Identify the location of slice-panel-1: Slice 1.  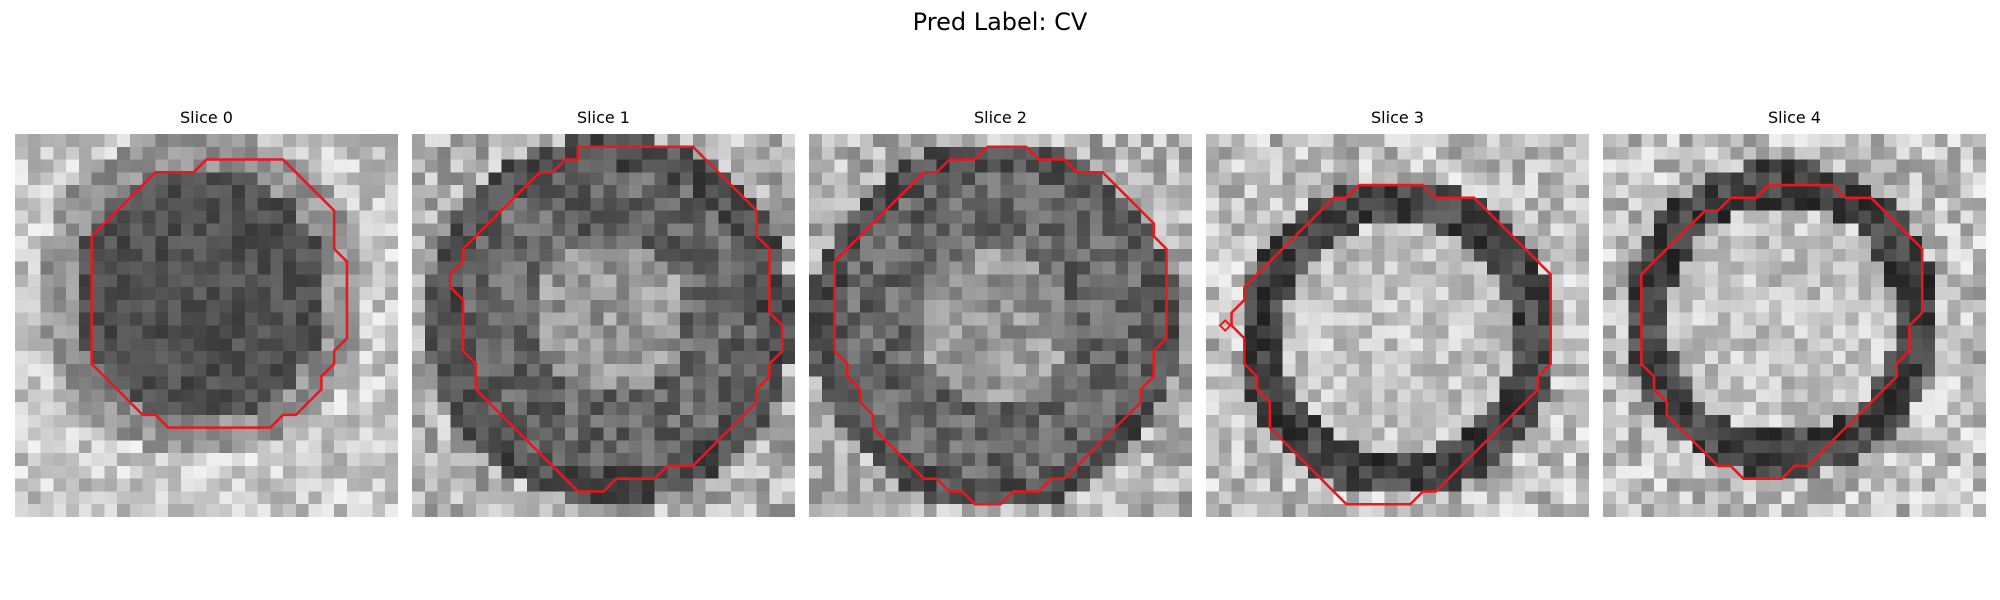
(603, 312).